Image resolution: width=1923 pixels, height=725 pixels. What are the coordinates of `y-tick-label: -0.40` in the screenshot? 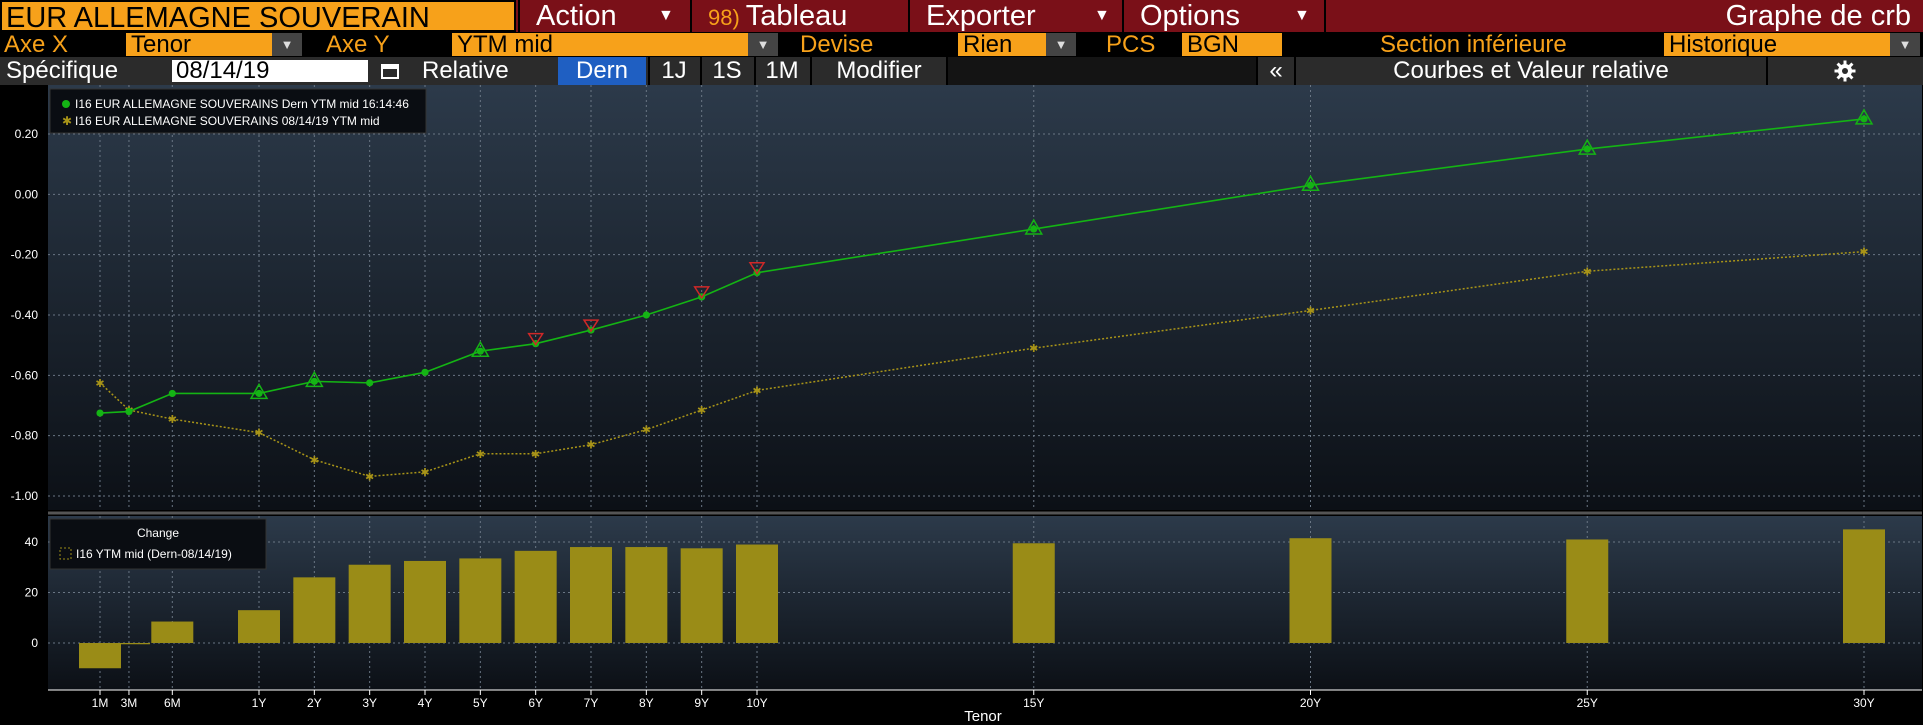 It's located at (25, 315).